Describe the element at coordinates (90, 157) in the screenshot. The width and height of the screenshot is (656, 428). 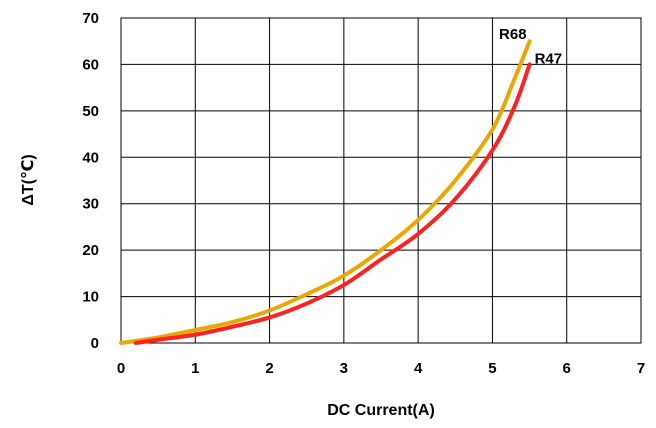
I see `y-tick-label: 40` at that location.